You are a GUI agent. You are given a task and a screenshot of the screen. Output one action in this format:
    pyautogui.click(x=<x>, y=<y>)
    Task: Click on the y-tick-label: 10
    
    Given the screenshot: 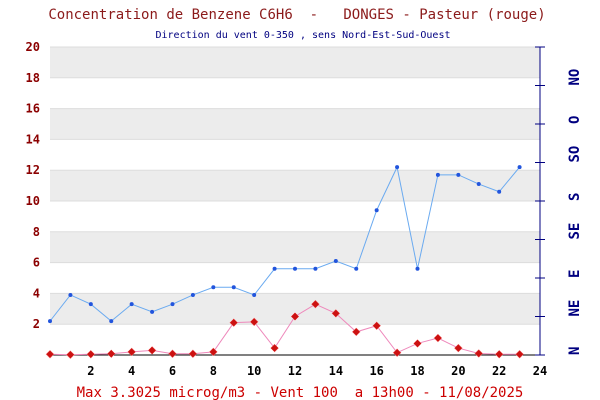 What is the action you would take?
    pyautogui.click(x=33, y=201)
    